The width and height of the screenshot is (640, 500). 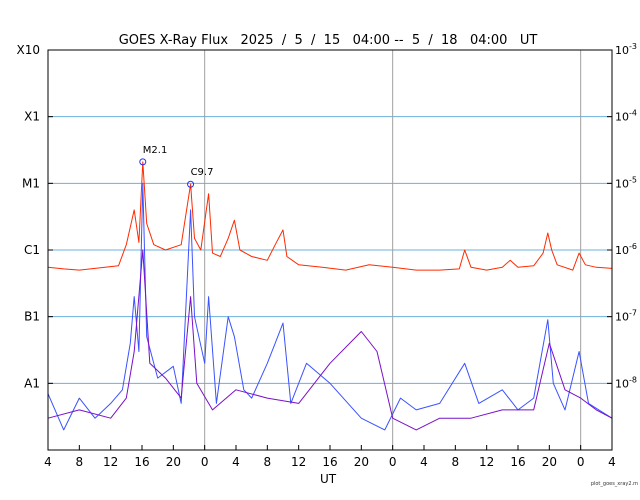 I want to click on right-axis-label: 10⁻⁵, so click(x=626, y=182).